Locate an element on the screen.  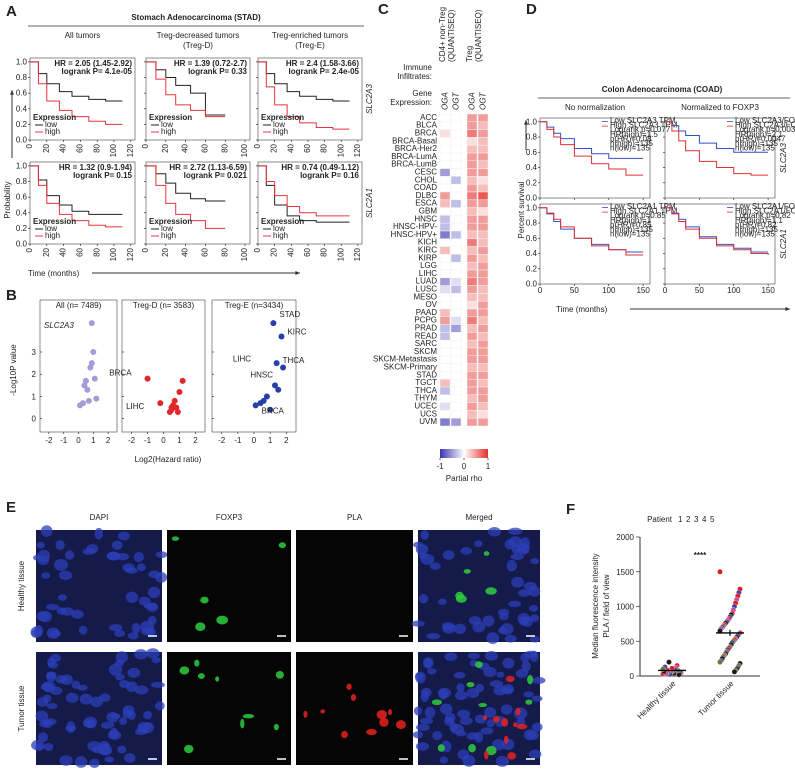
row-label: SLC2A3 is located at coordinates (369, 99).